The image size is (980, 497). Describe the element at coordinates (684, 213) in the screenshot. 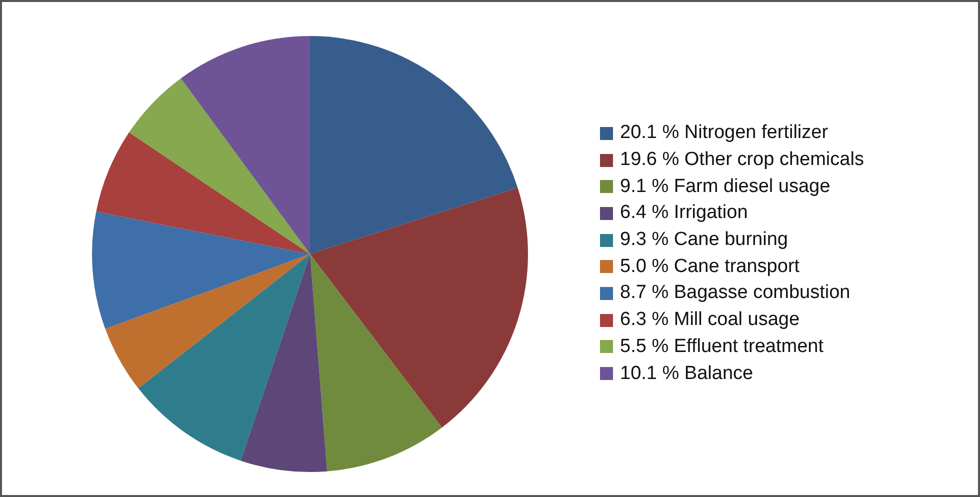

I see `legend-label: 6.4 % Irrigation` at that location.